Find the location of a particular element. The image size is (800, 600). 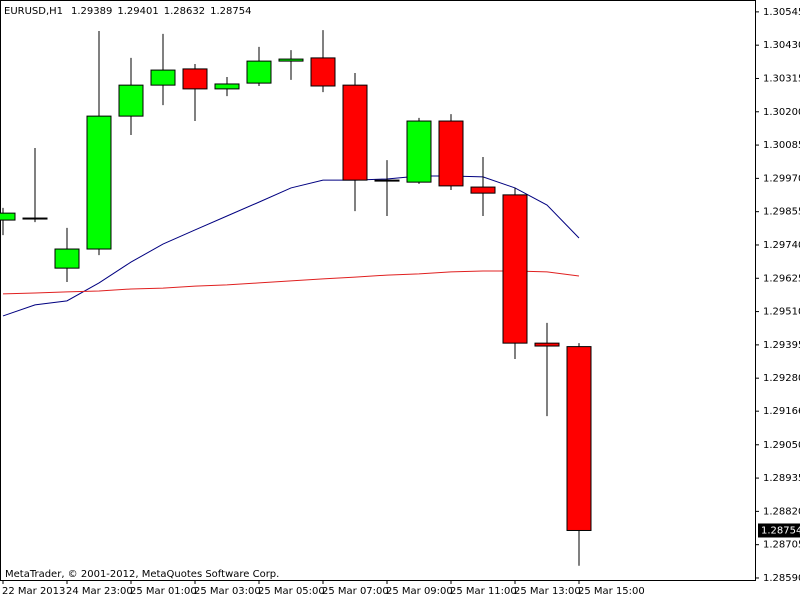

y-tick-label: 1.30545 is located at coordinates (781, 12).